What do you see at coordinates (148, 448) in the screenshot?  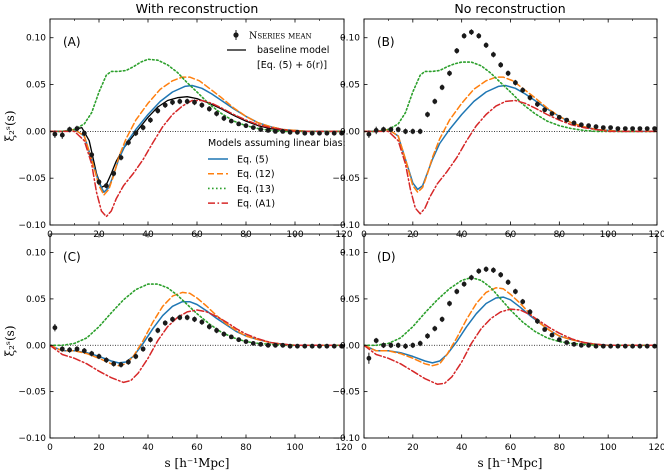 I see `x-tick-label: 40` at bounding box center [148, 448].